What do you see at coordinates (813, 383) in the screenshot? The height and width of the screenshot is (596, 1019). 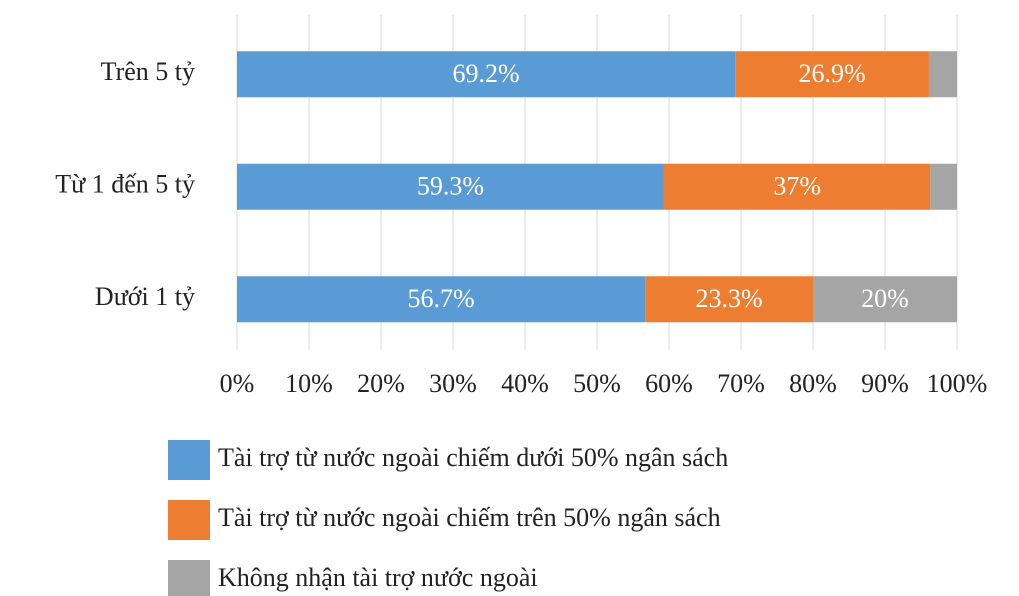 I see `x-tick-label: 80%` at bounding box center [813, 383].